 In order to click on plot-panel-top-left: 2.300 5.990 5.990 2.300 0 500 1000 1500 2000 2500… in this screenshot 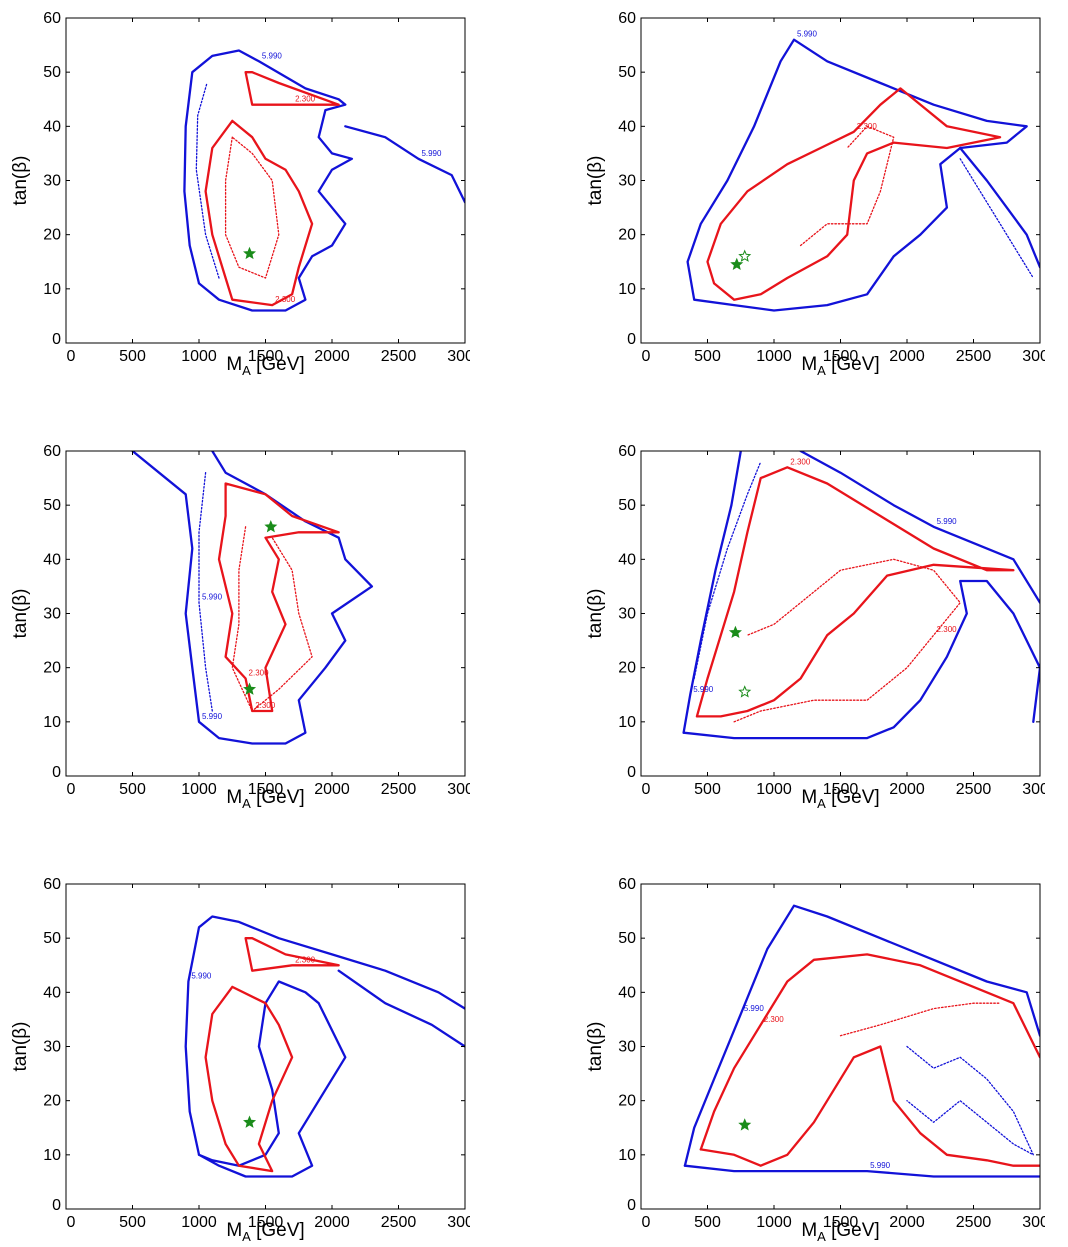, I will do `click(241, 190)`.